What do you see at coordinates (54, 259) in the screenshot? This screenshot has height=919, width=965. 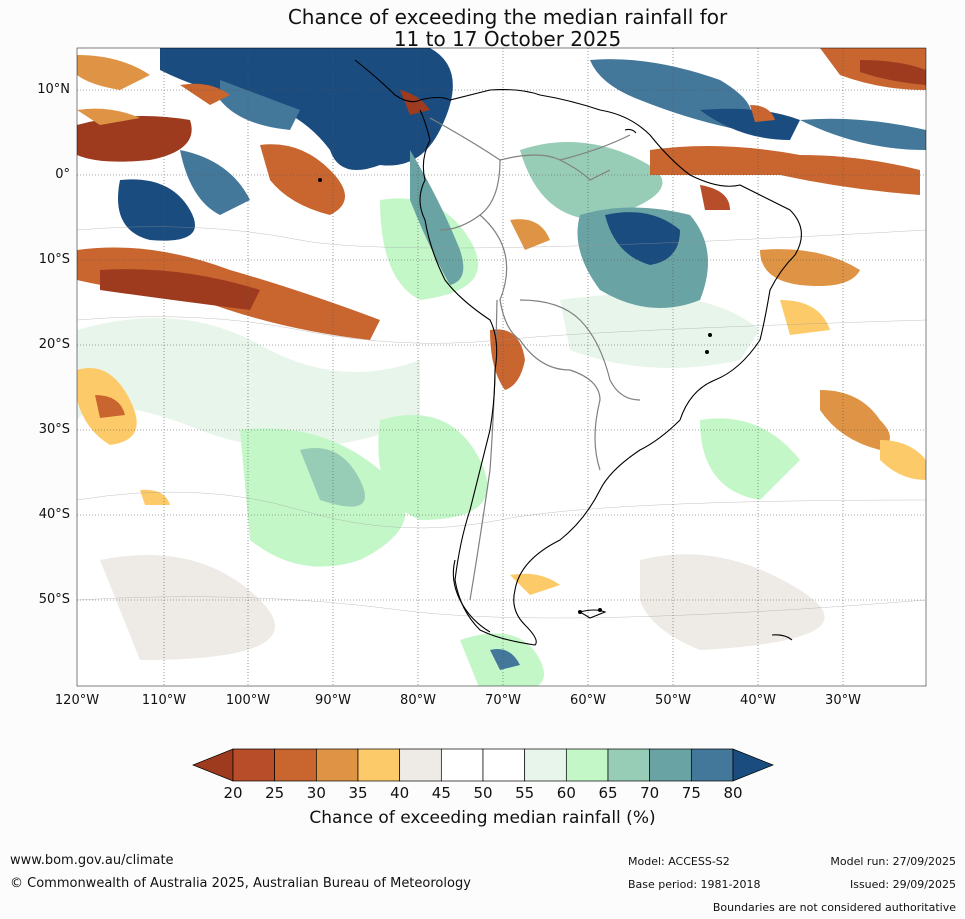 I see `lat-label-10s: 10°S` at bounding box center [54, 259].